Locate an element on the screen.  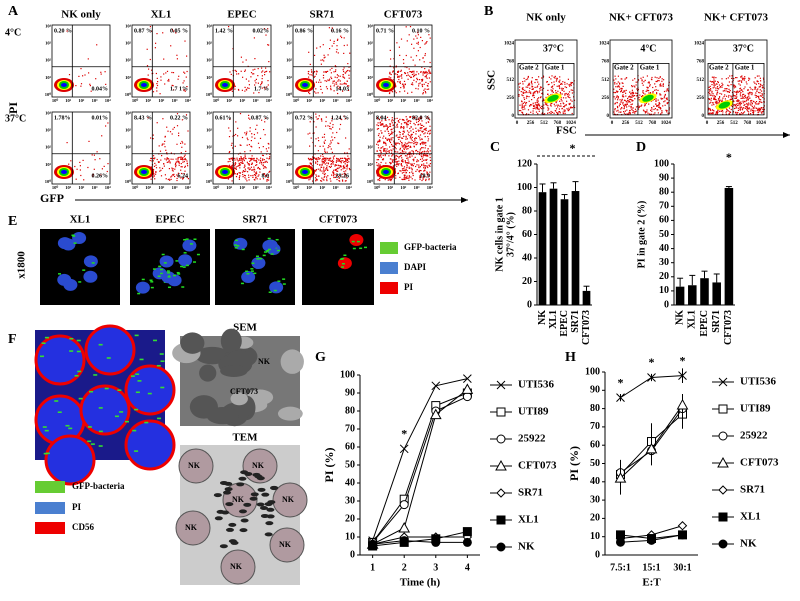
legend-label: NK is located at coordinates (748, 544).